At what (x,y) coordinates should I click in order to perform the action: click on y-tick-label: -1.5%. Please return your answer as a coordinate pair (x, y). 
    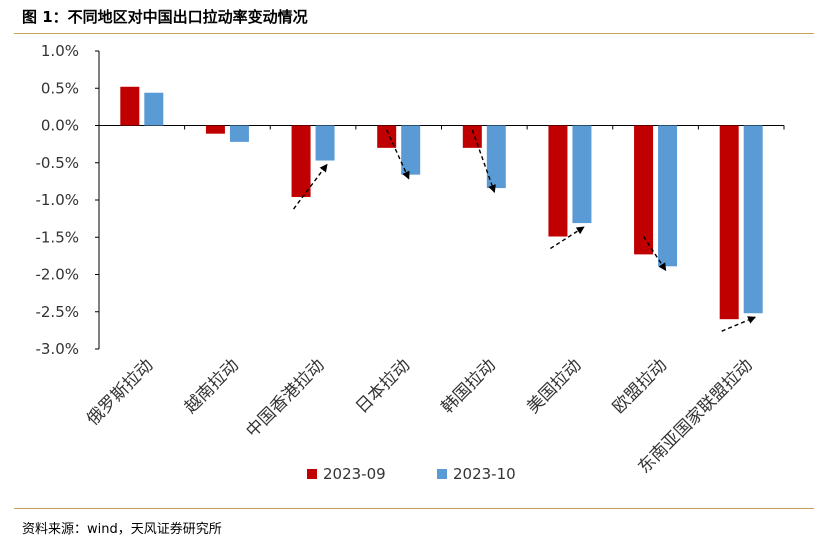
    Looking at the image, I should click on (57, 237).